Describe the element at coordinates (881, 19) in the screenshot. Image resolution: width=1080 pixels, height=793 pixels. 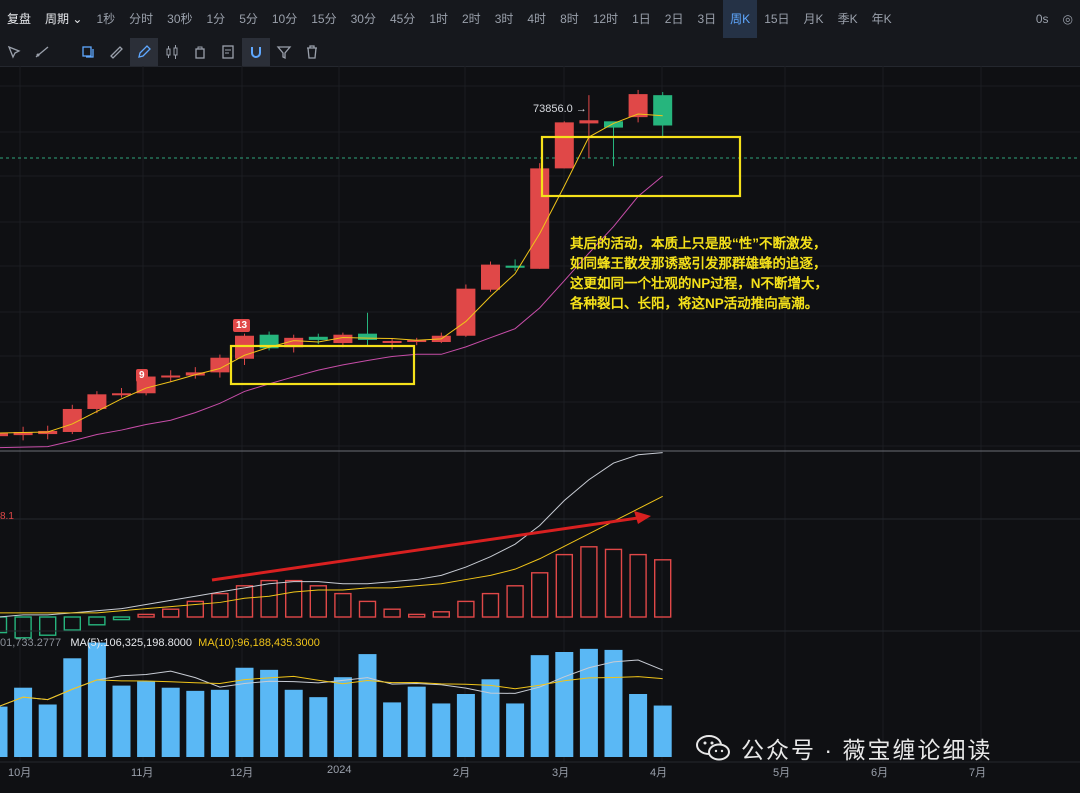
I see `interval-tab: 年K` at that location.